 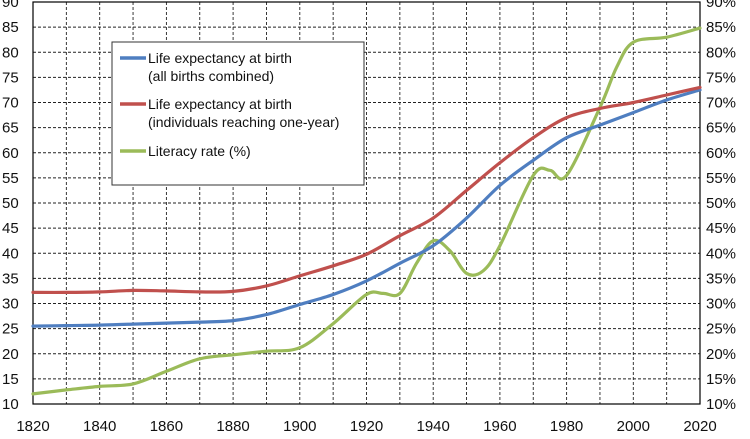 I want to click on legend-label-series-3: Literacy rate (%), so click(x=199, y=151).